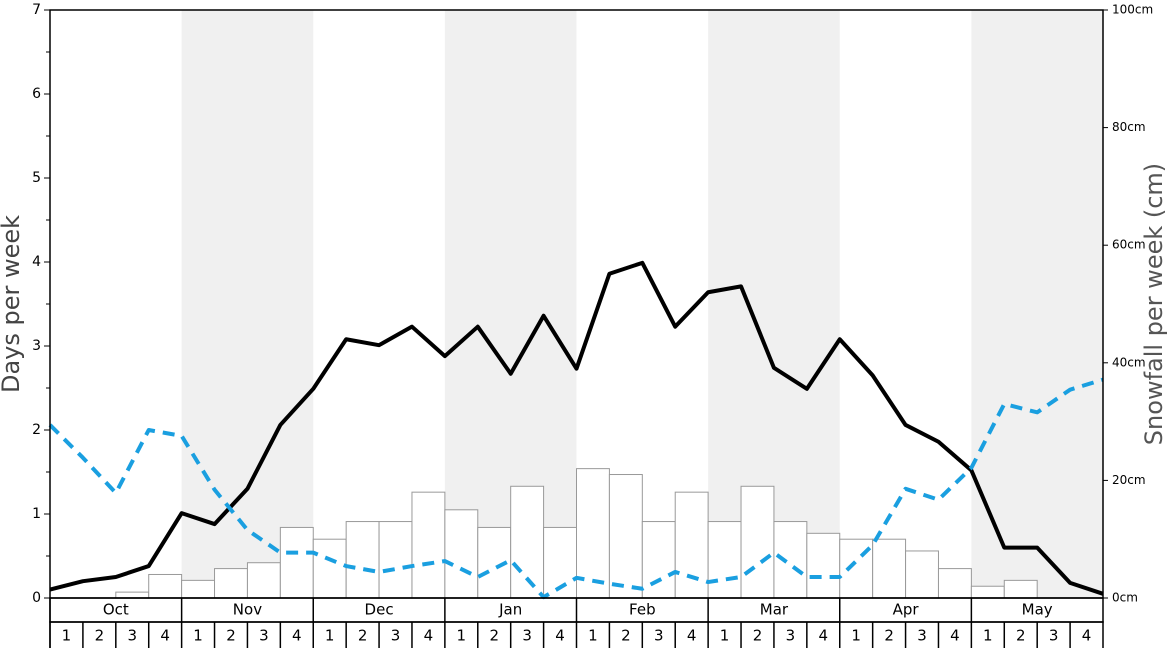 The width and height of the screenshot is (1168, 648). What do you see at coordinates (36, 178) in the screenshot?
I see `y-tick-label: 5` at bounding box center [36, 178].